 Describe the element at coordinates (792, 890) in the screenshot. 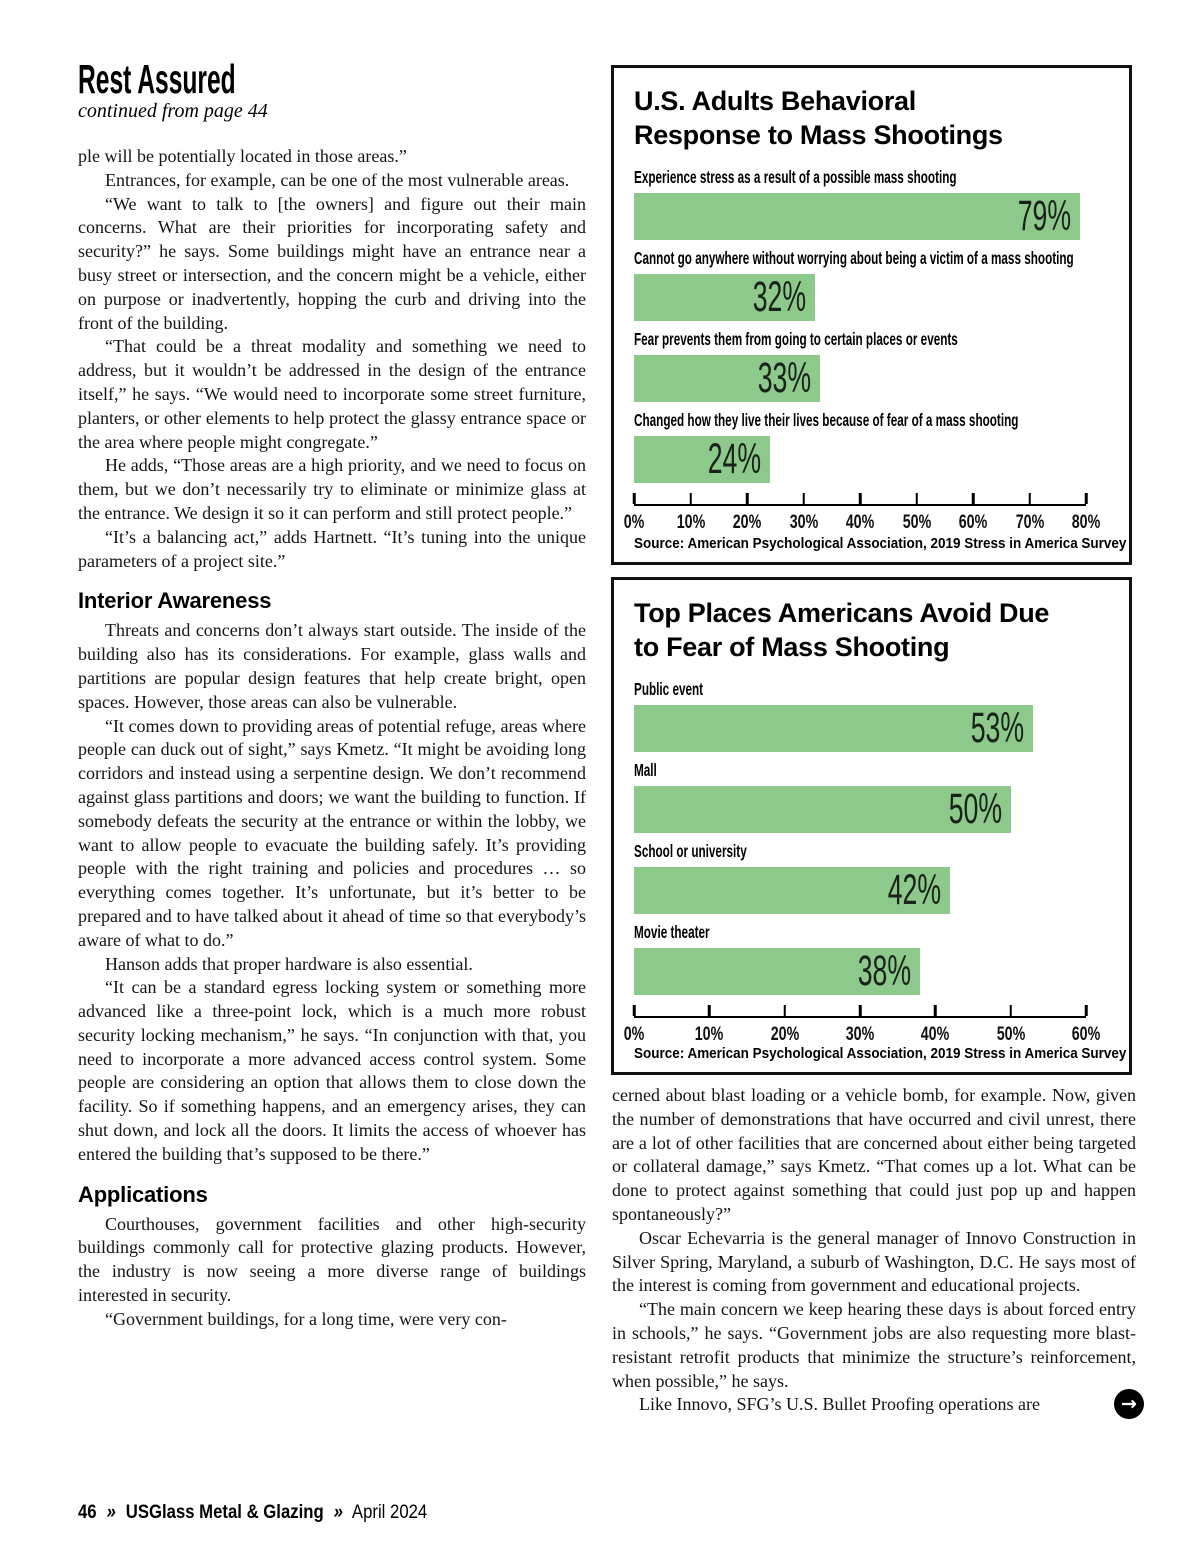

I see `bar: 42%` at that location.